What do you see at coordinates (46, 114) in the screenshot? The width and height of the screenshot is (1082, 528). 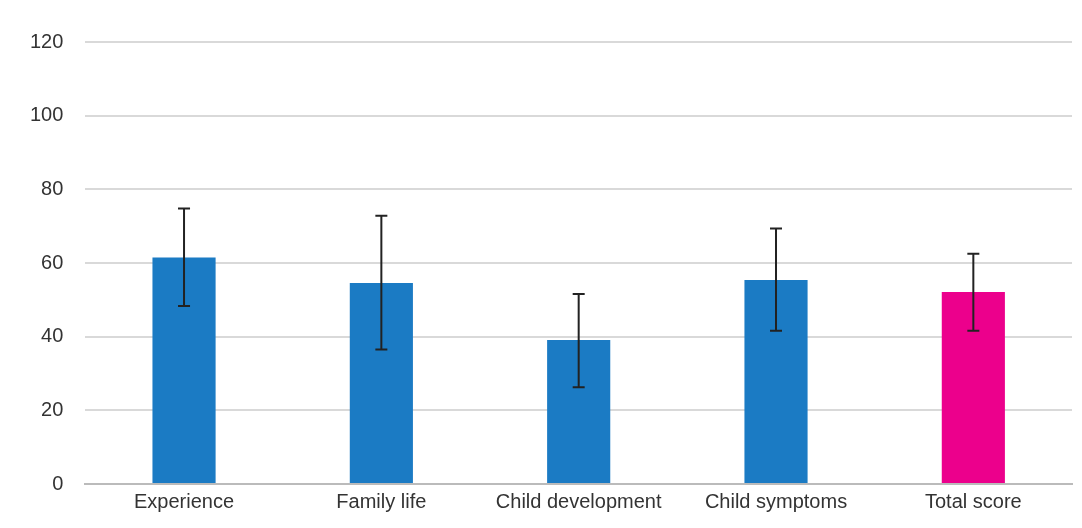 I see `y-tick-label: 100` at bounding box center [46, 114].